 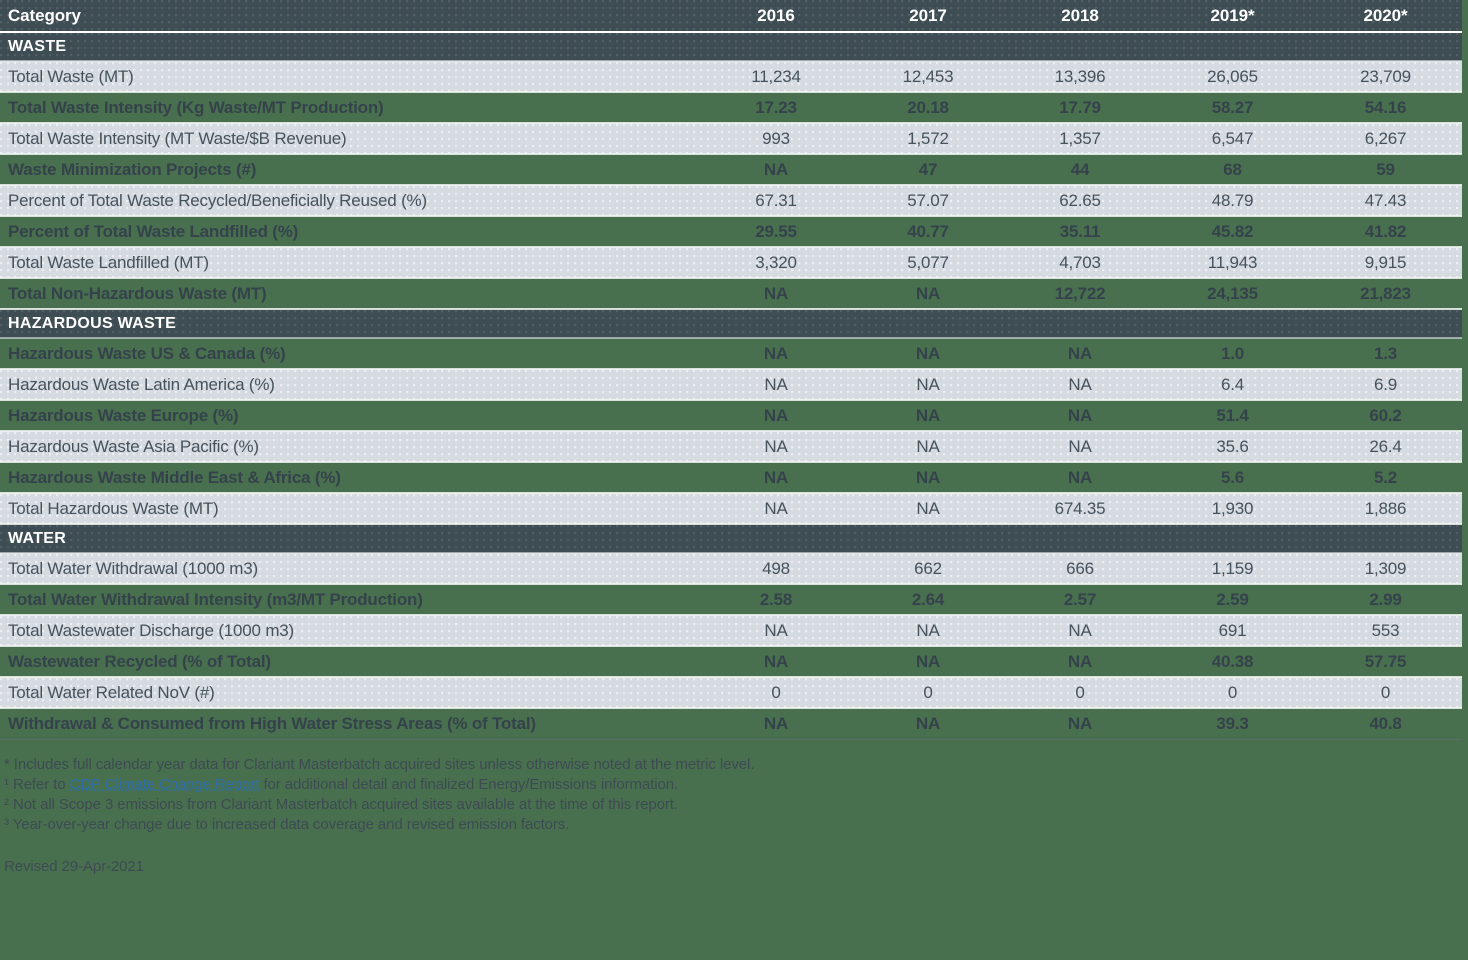 What do you see at coordinates (350, 354) in the screenshot?
I see `metric-label: Hazardous Waste US & Canada (%)` at bounding box center [350, 354].